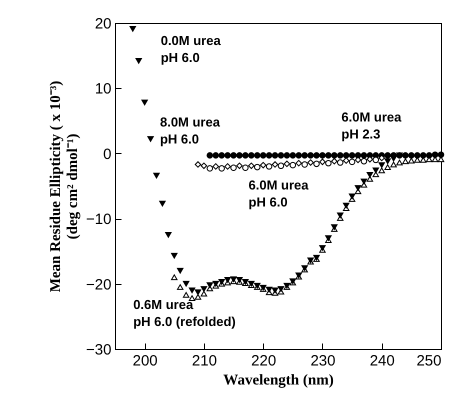 Image resolution: width=461 pixels, height=408 pixels. Describe the element at coordinates (204, 361) in the screenshot. I see `x-tick-label: 210` at that location.